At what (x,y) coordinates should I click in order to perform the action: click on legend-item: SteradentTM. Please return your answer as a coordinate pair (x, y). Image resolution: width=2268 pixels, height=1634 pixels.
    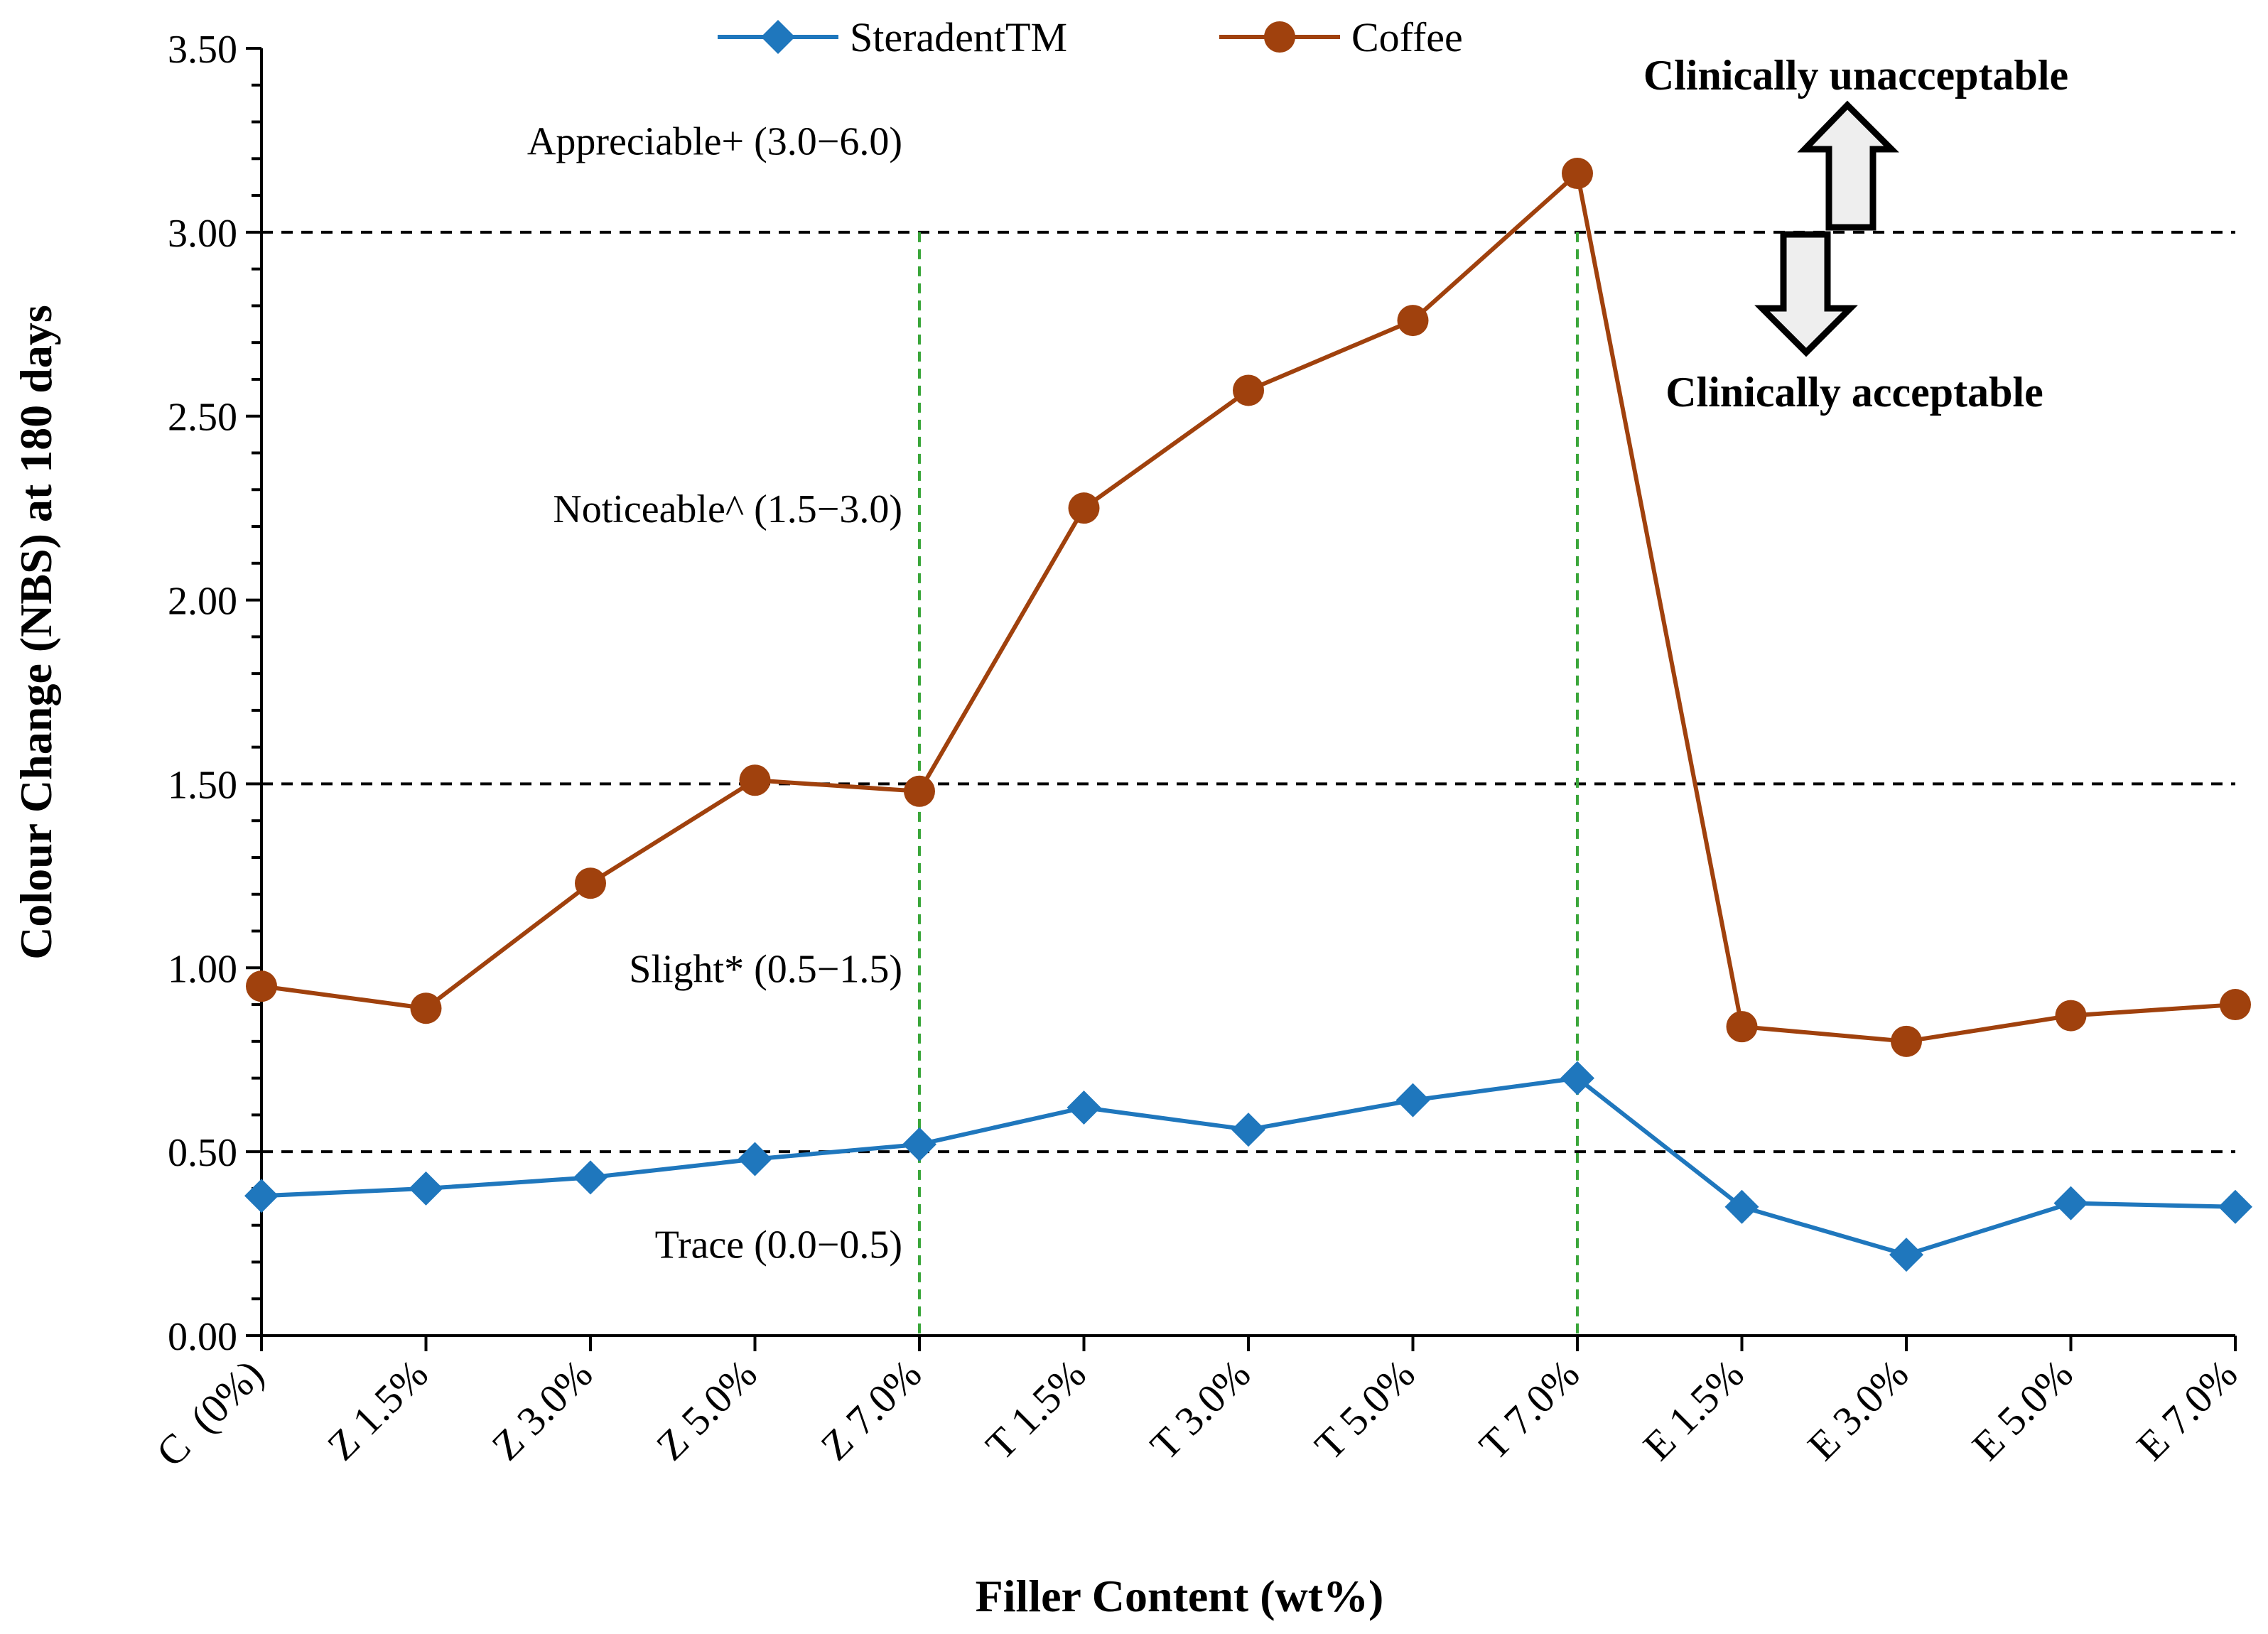
    Looking at the image, I should click on (892, 37).